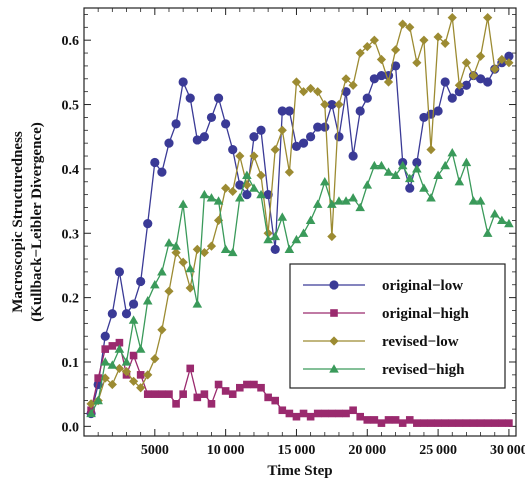 The height and width of the screenshot is (488, 525). Describe the element at coordinates (71, 299) in the screenshot. I see `y-tick-label: 0.2` at that location.